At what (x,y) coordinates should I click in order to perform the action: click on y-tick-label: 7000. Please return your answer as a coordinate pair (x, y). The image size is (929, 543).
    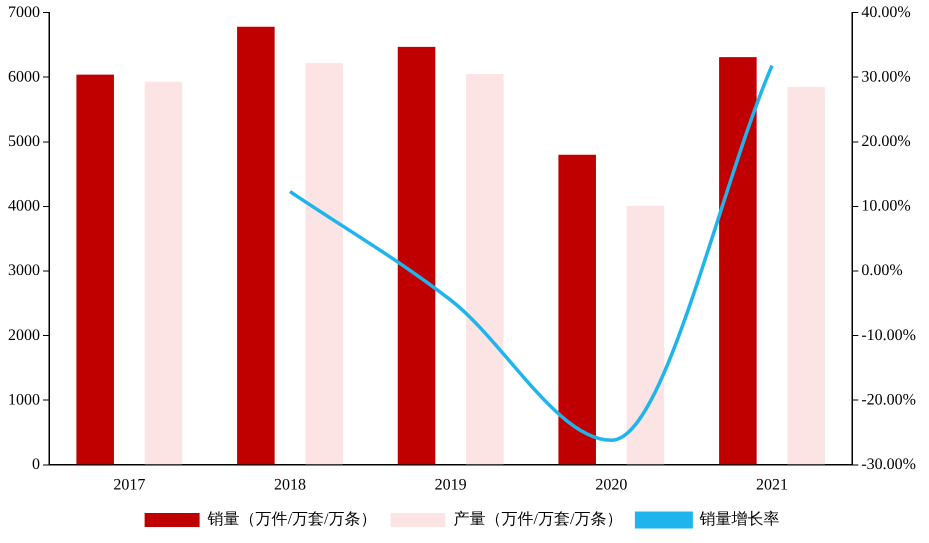
    Looking at the image, I should click on (24, 12).